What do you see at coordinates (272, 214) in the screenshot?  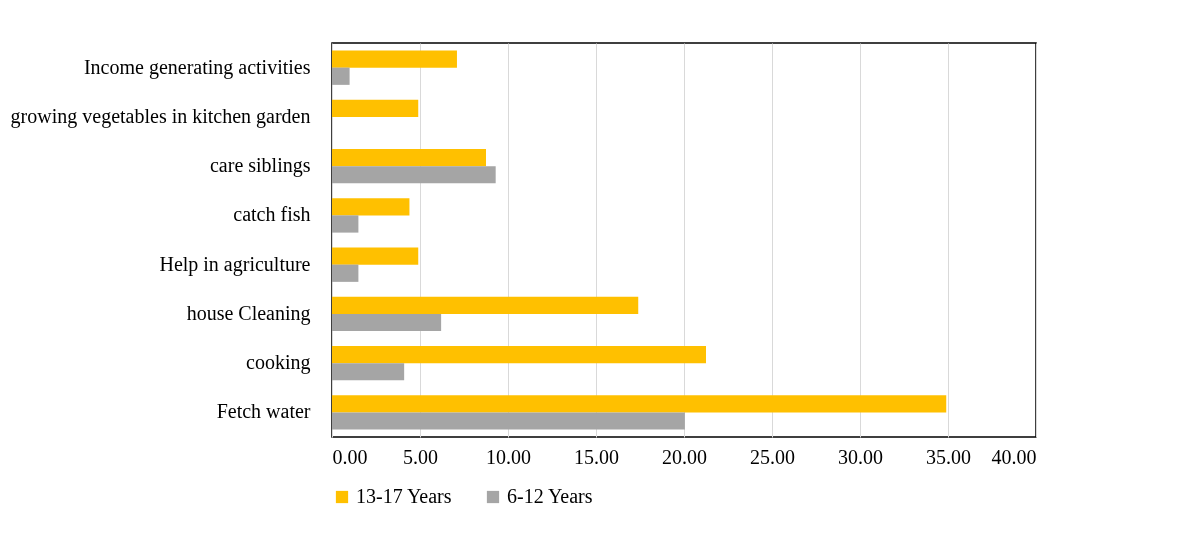 I see `y-tick-label: catch fish` at bounding box center [272, 214].